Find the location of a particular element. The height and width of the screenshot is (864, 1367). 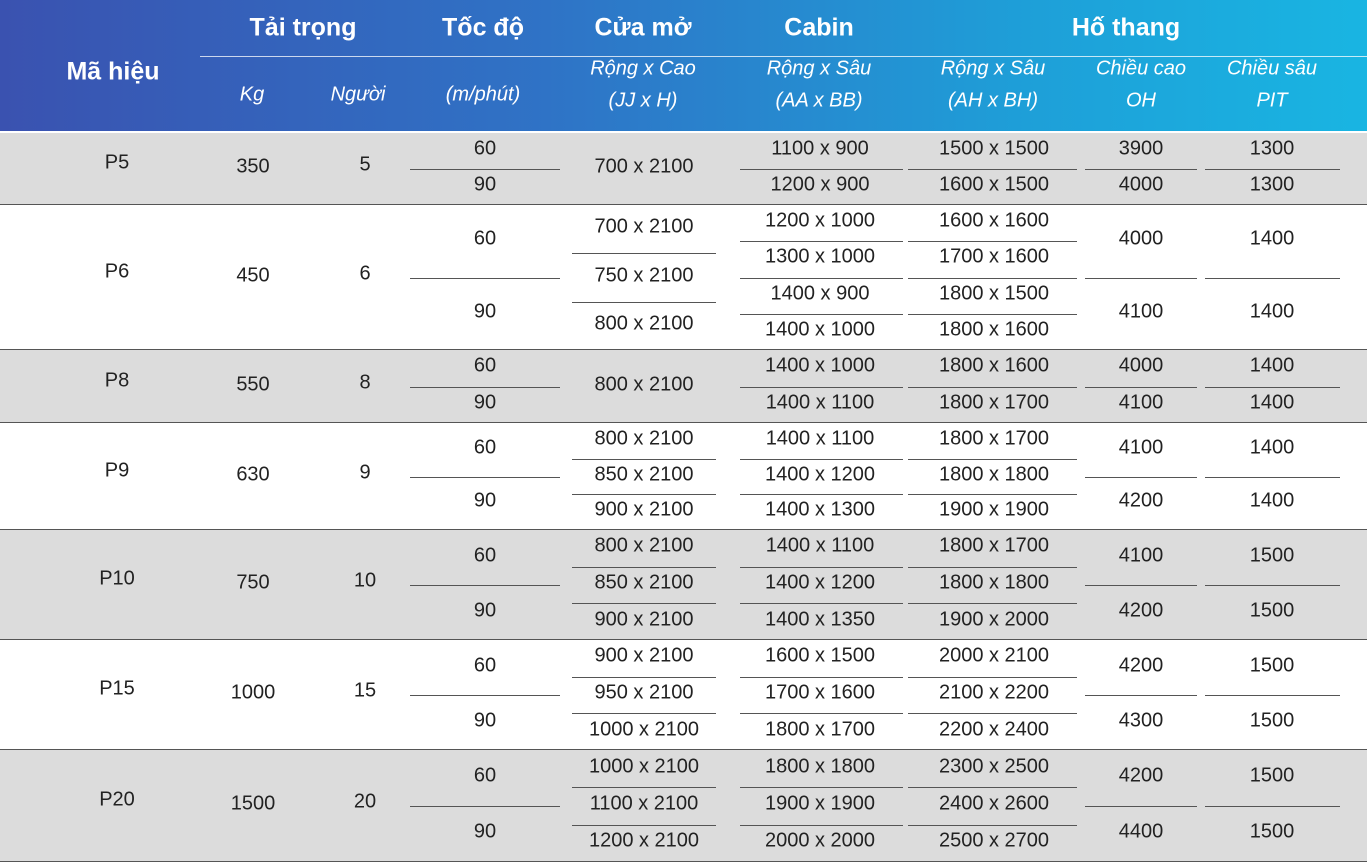

model-code: P5 is located at coordinates (117, 162).